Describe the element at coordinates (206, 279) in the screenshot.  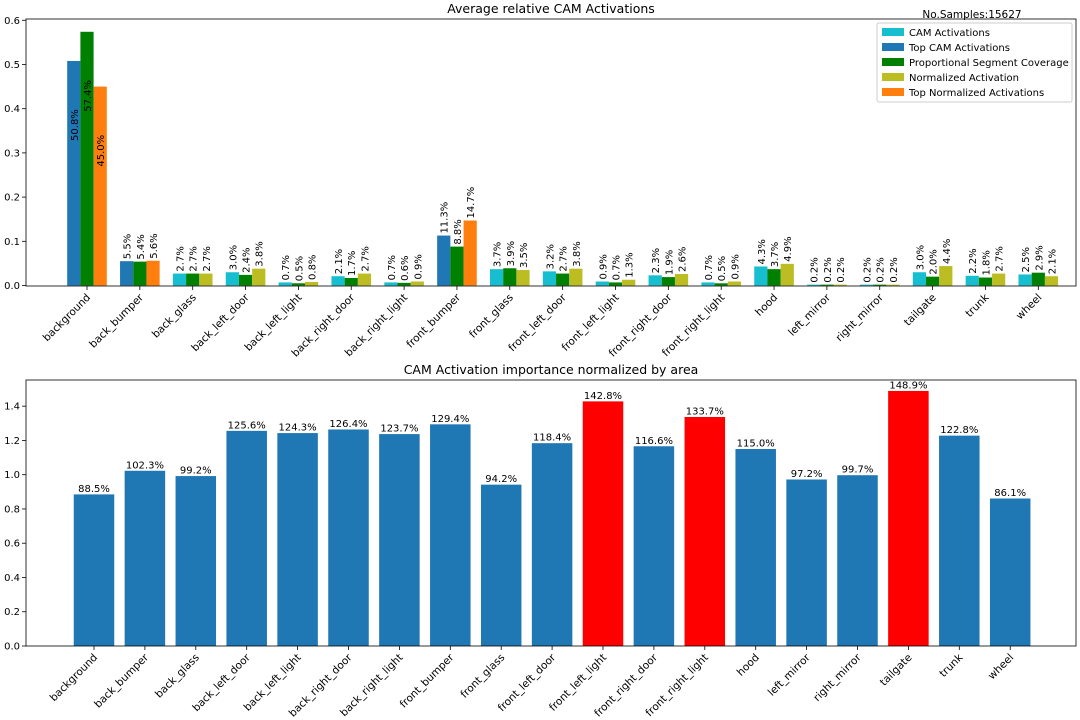
I see `bar-normalized-activation-back-glass` at that location.